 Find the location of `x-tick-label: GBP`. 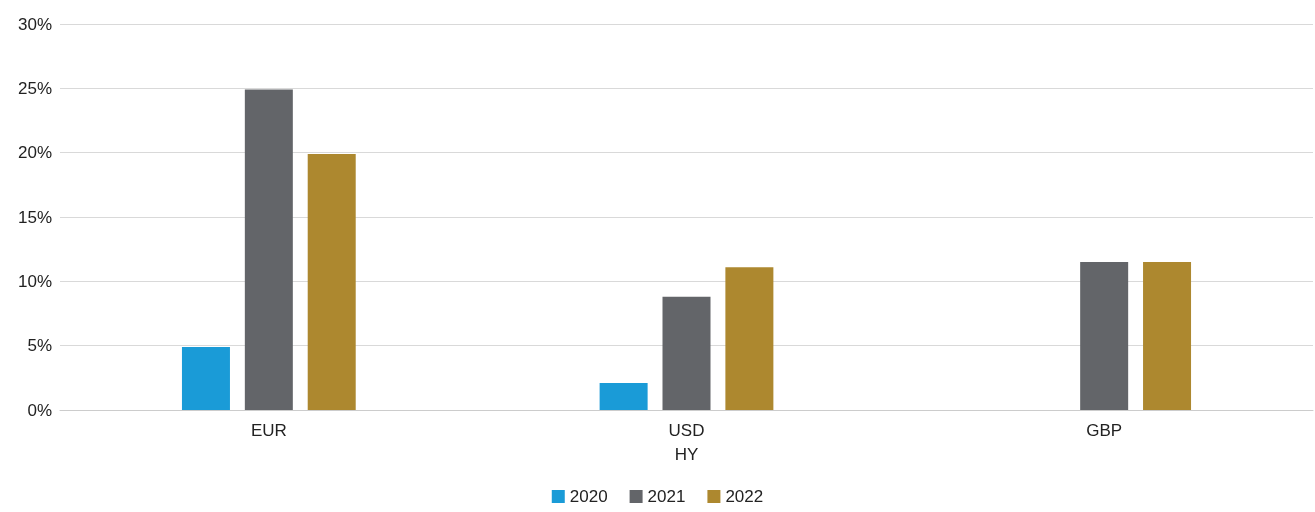

x-tick-label: GBP is located at coordinates (1104, 430).